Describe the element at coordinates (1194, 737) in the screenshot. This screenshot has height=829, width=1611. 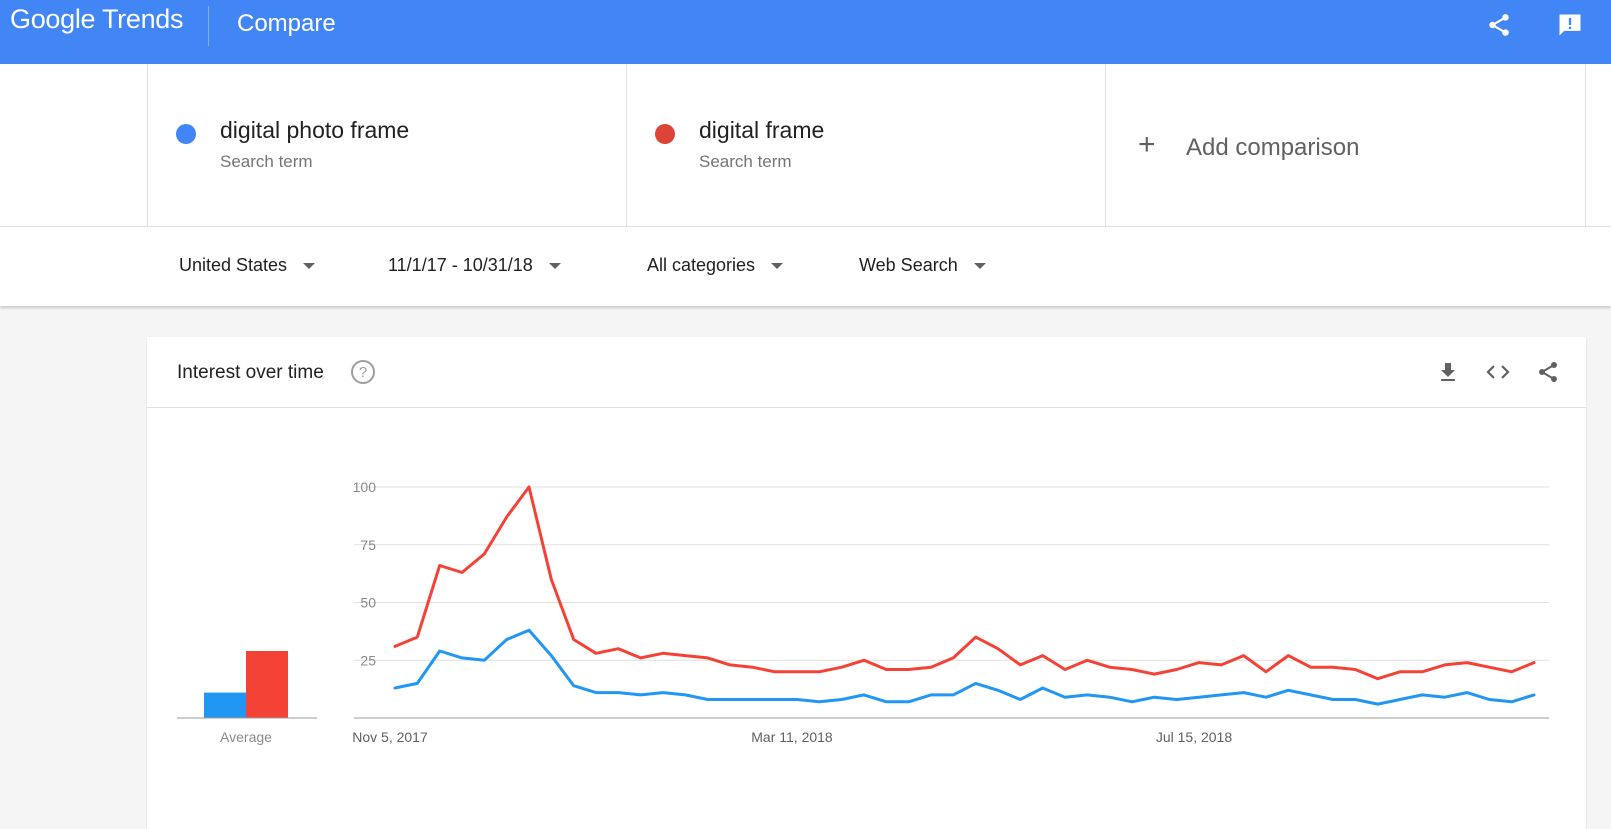
I see `x-tick-label: Jul 15, 2018` at that location.